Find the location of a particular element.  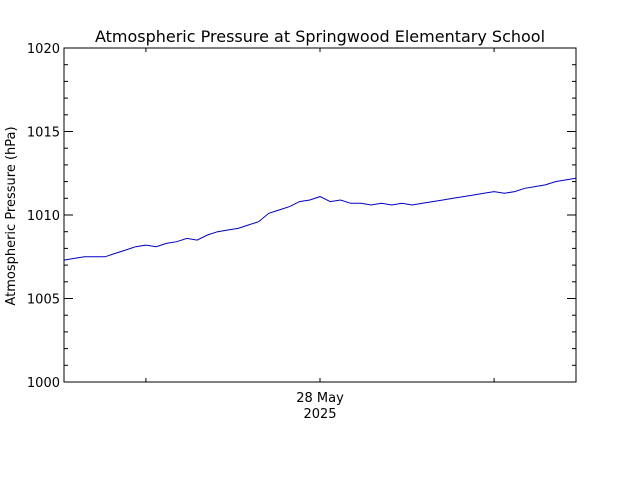

series-layer is located at coordinates (320, 219).